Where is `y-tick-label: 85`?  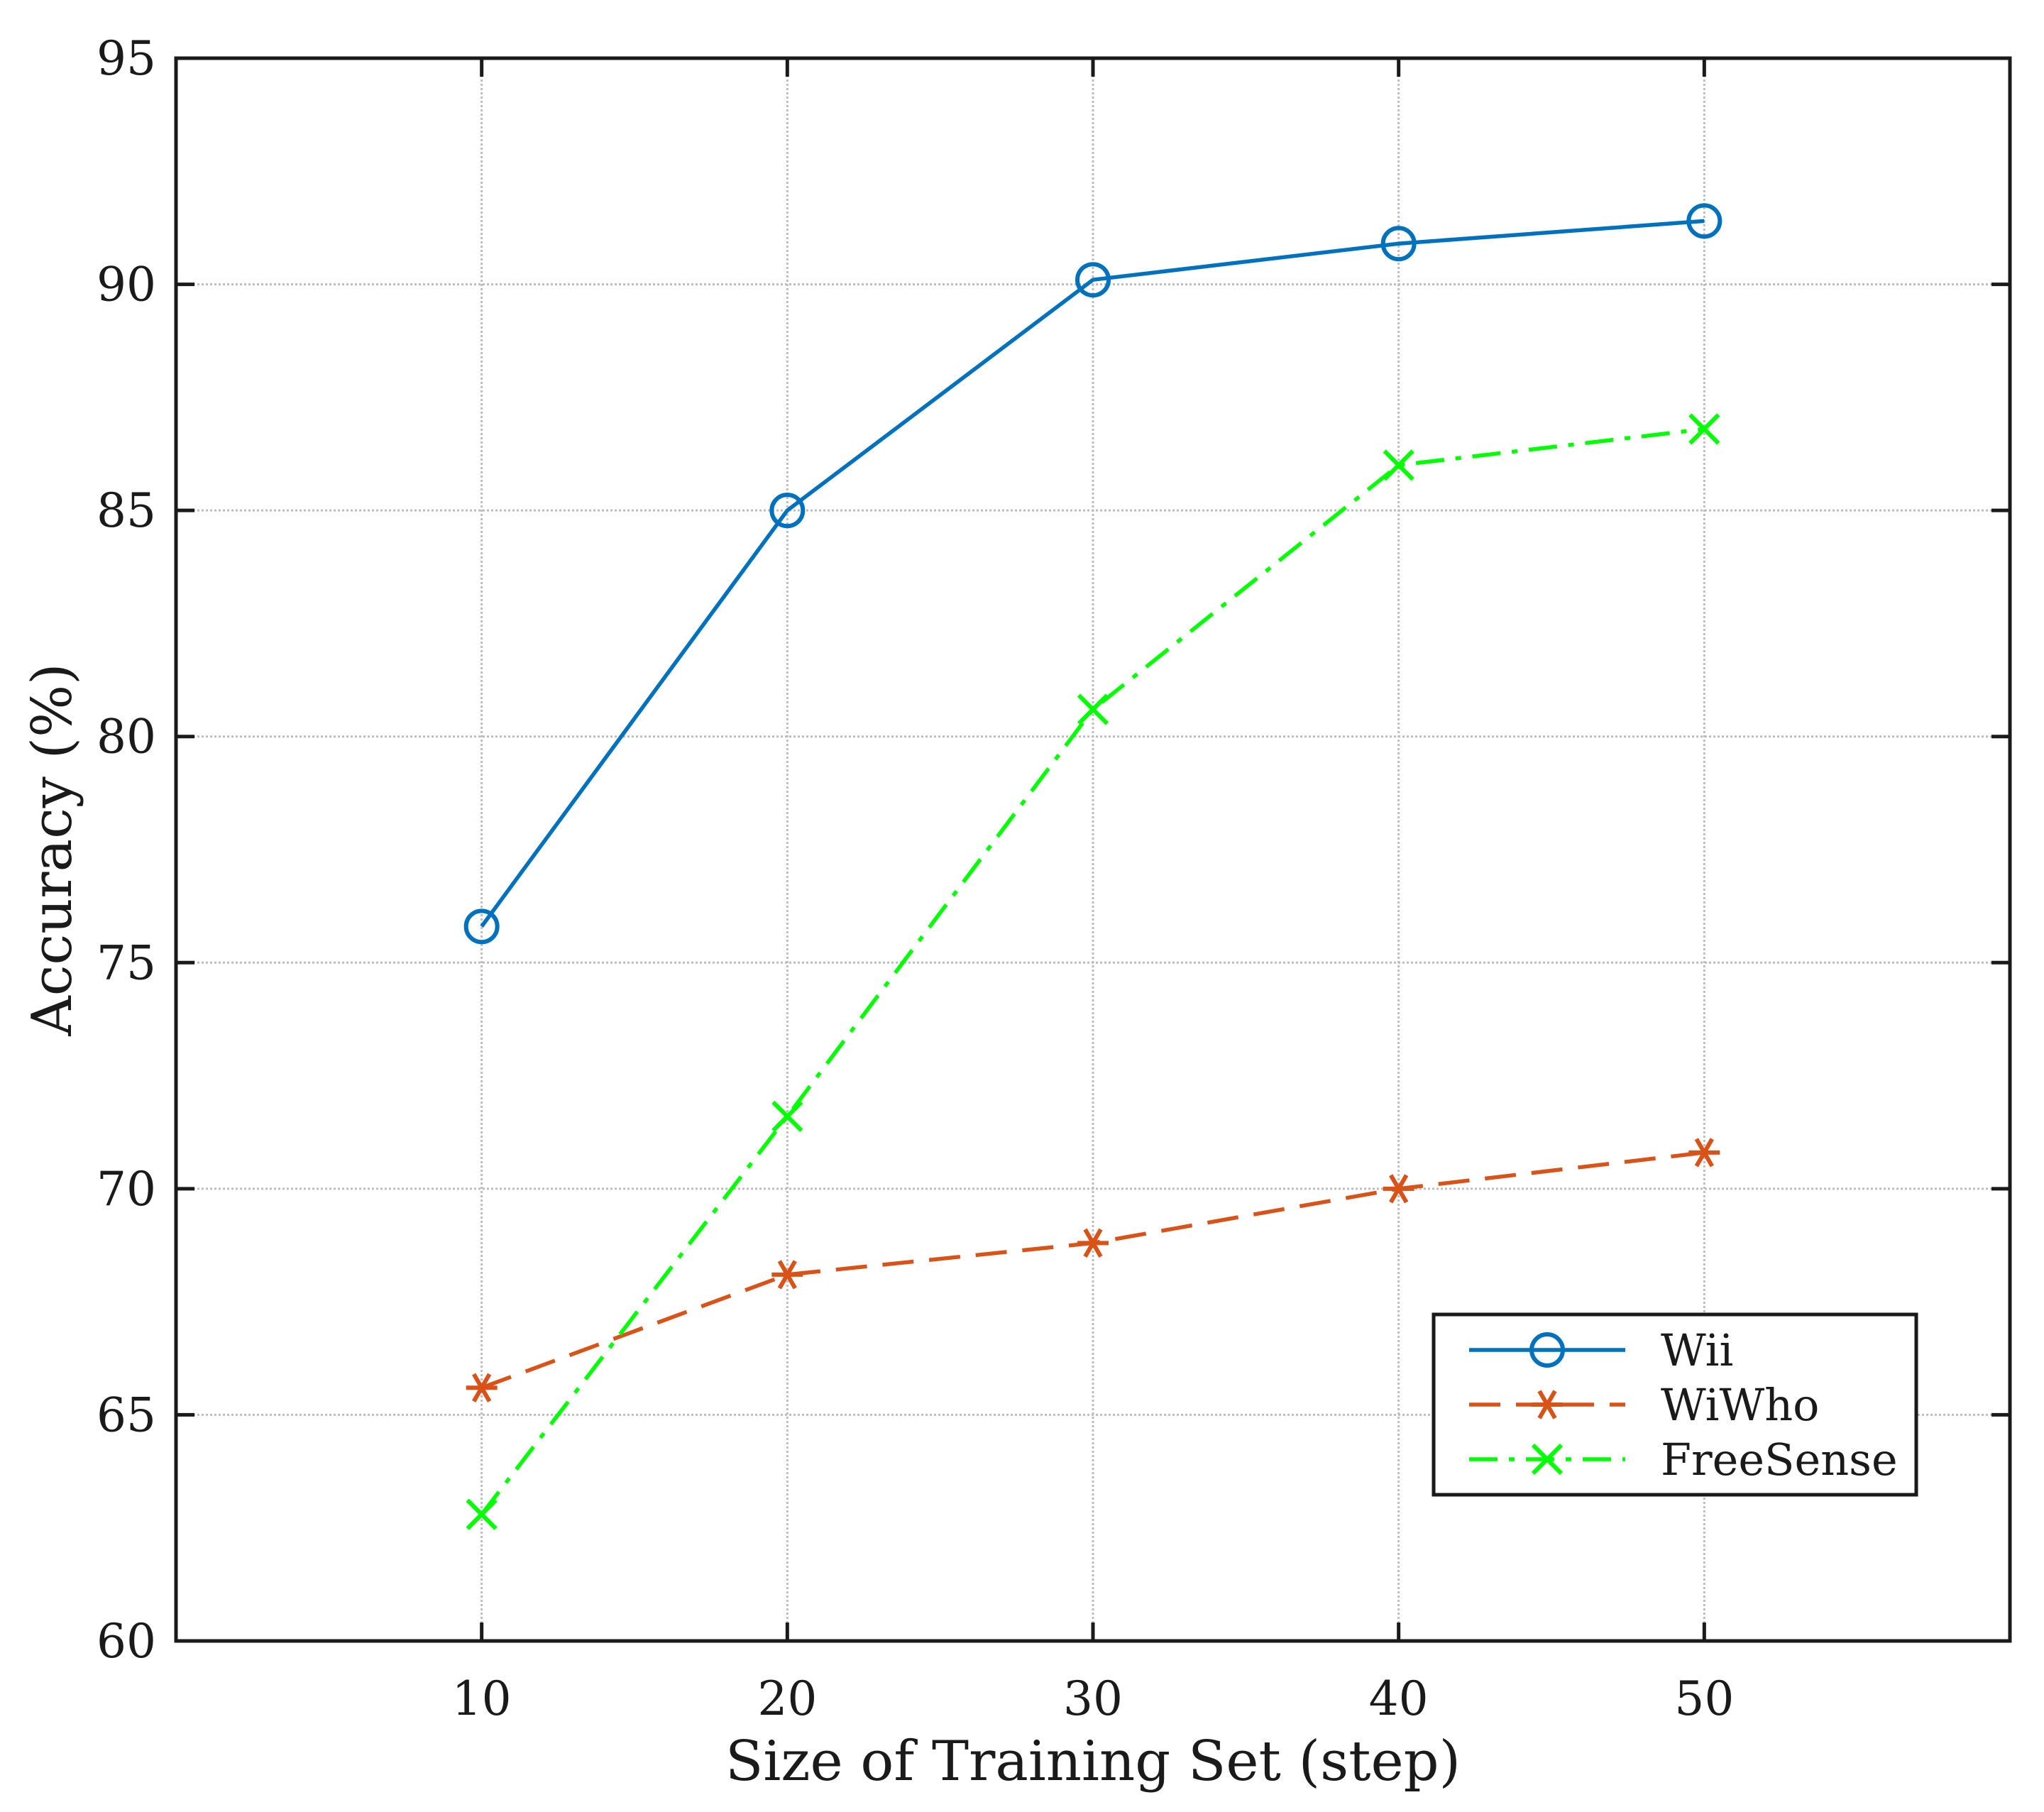 y-tick-label: 85 is located at coordinates (126, 510).